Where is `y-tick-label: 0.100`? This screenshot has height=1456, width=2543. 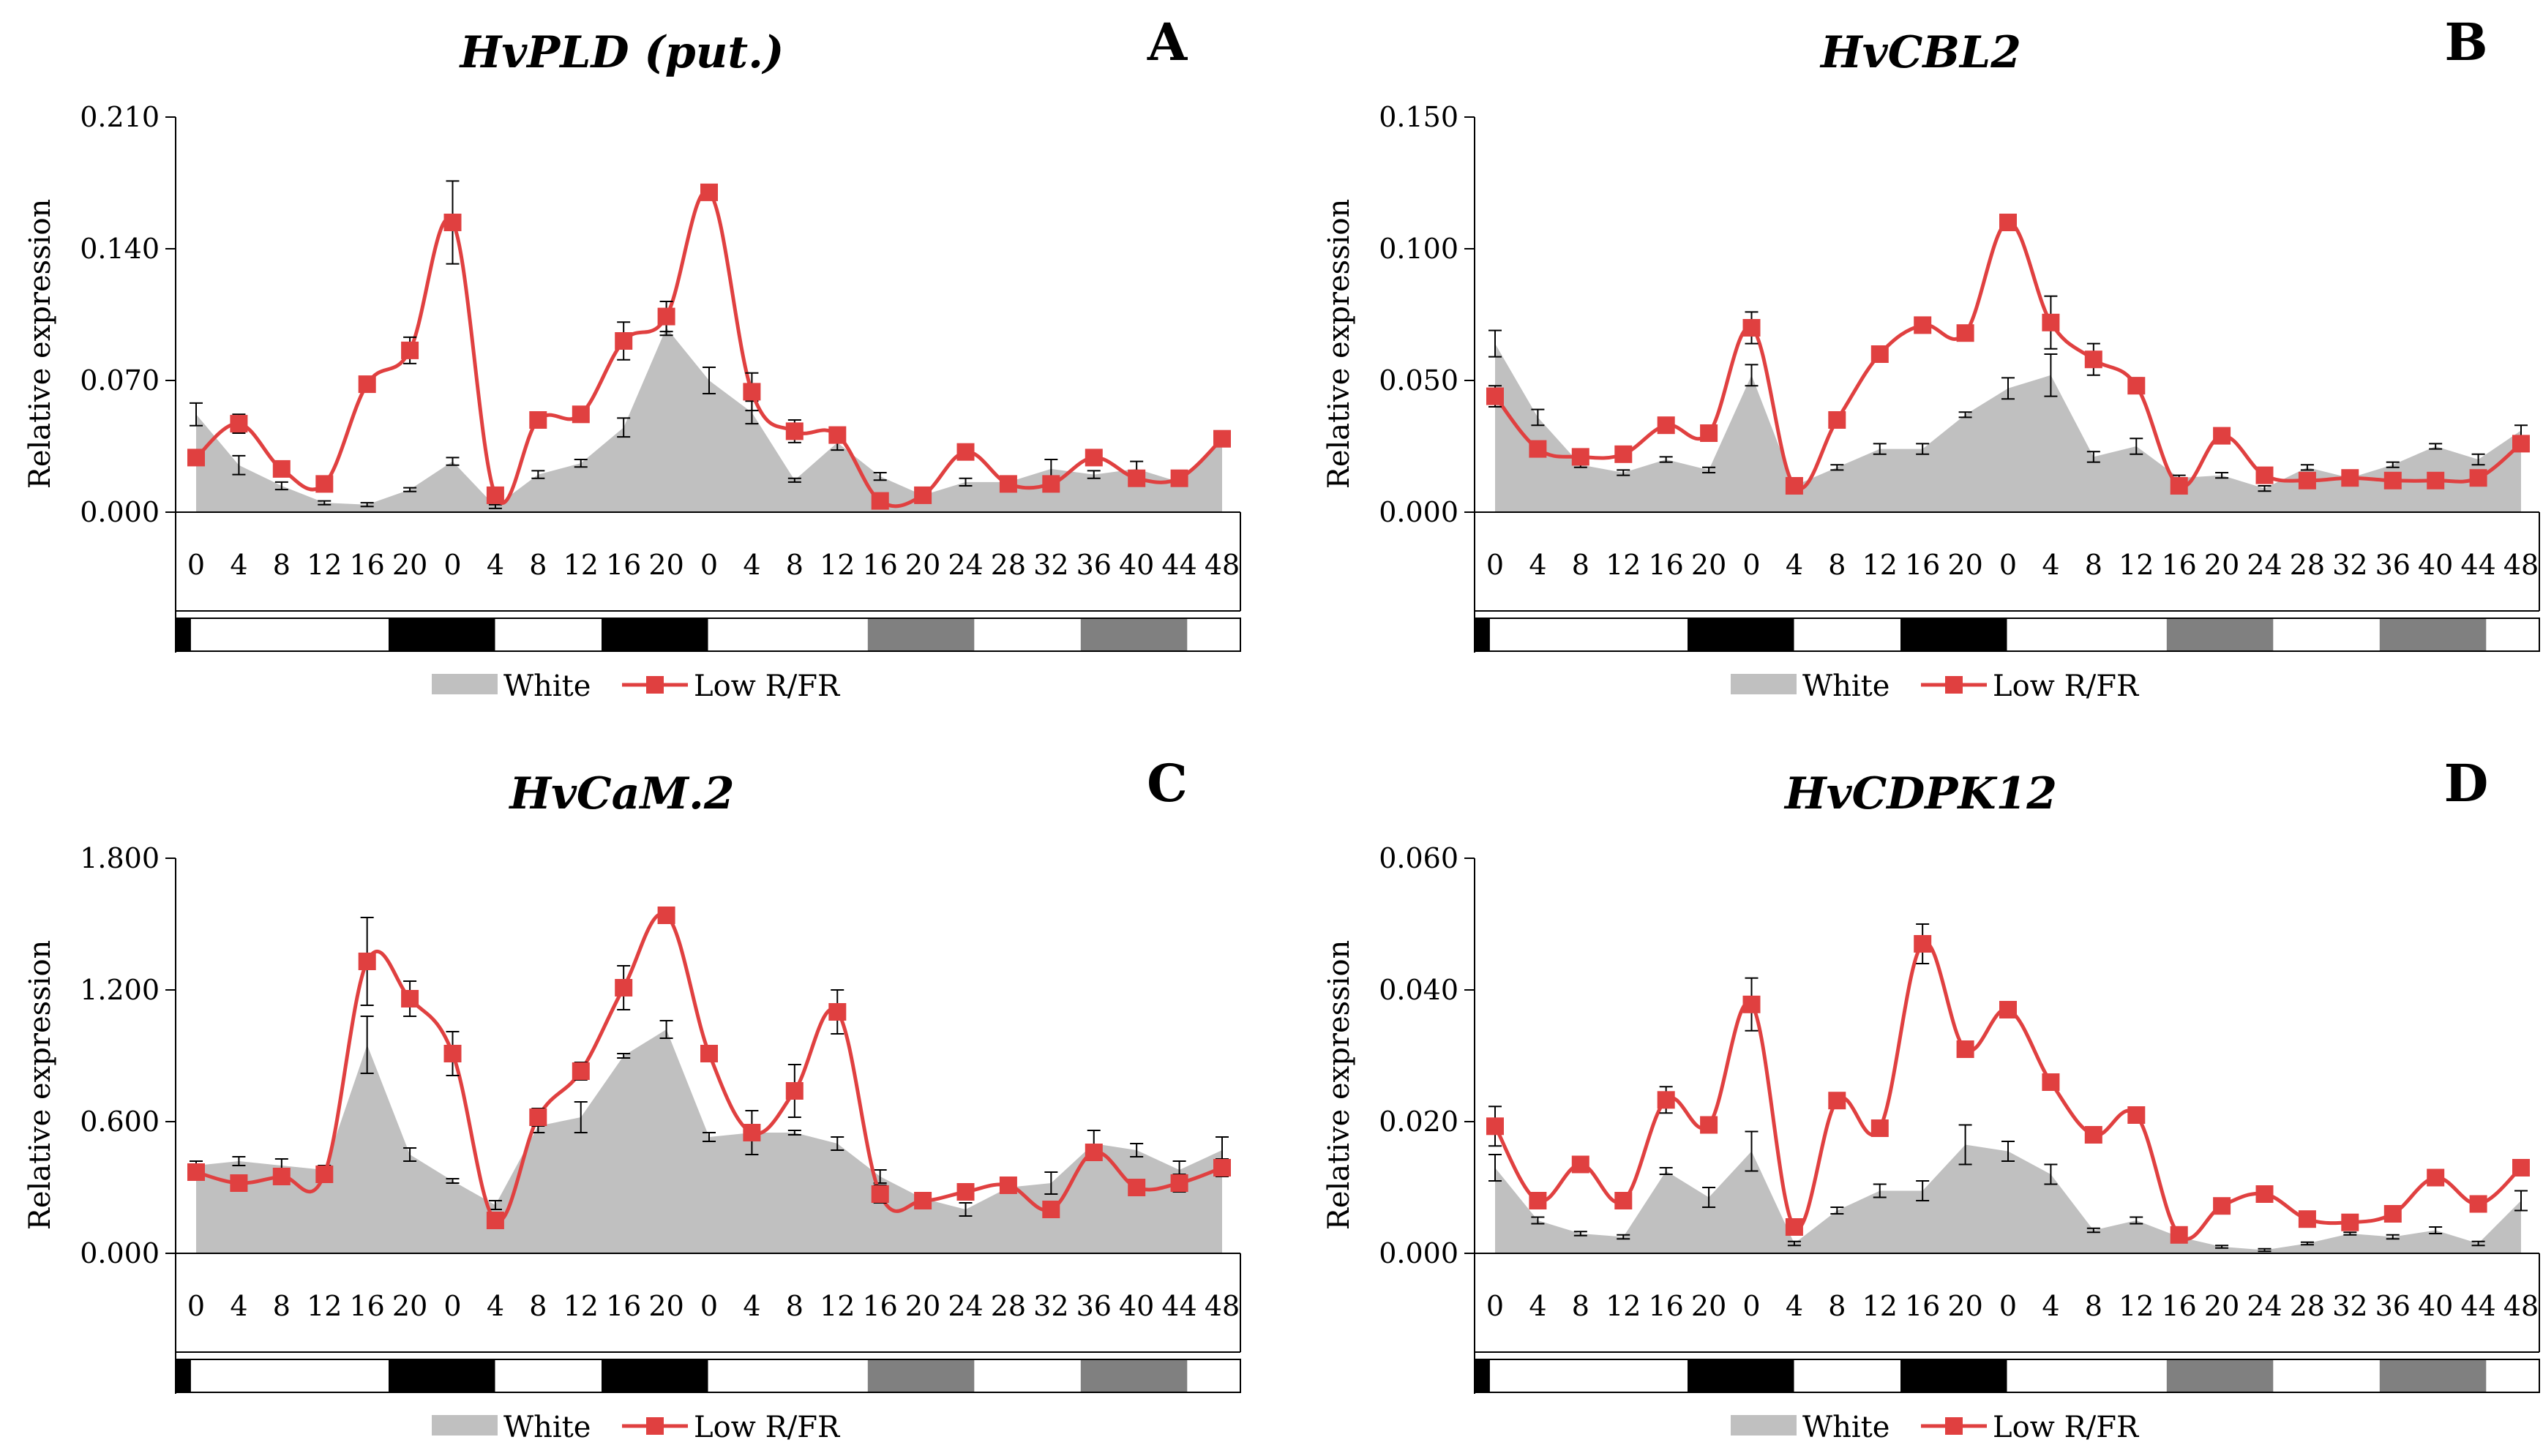
y-tick-label: 0.100 is located at coordinates (1418, 249).